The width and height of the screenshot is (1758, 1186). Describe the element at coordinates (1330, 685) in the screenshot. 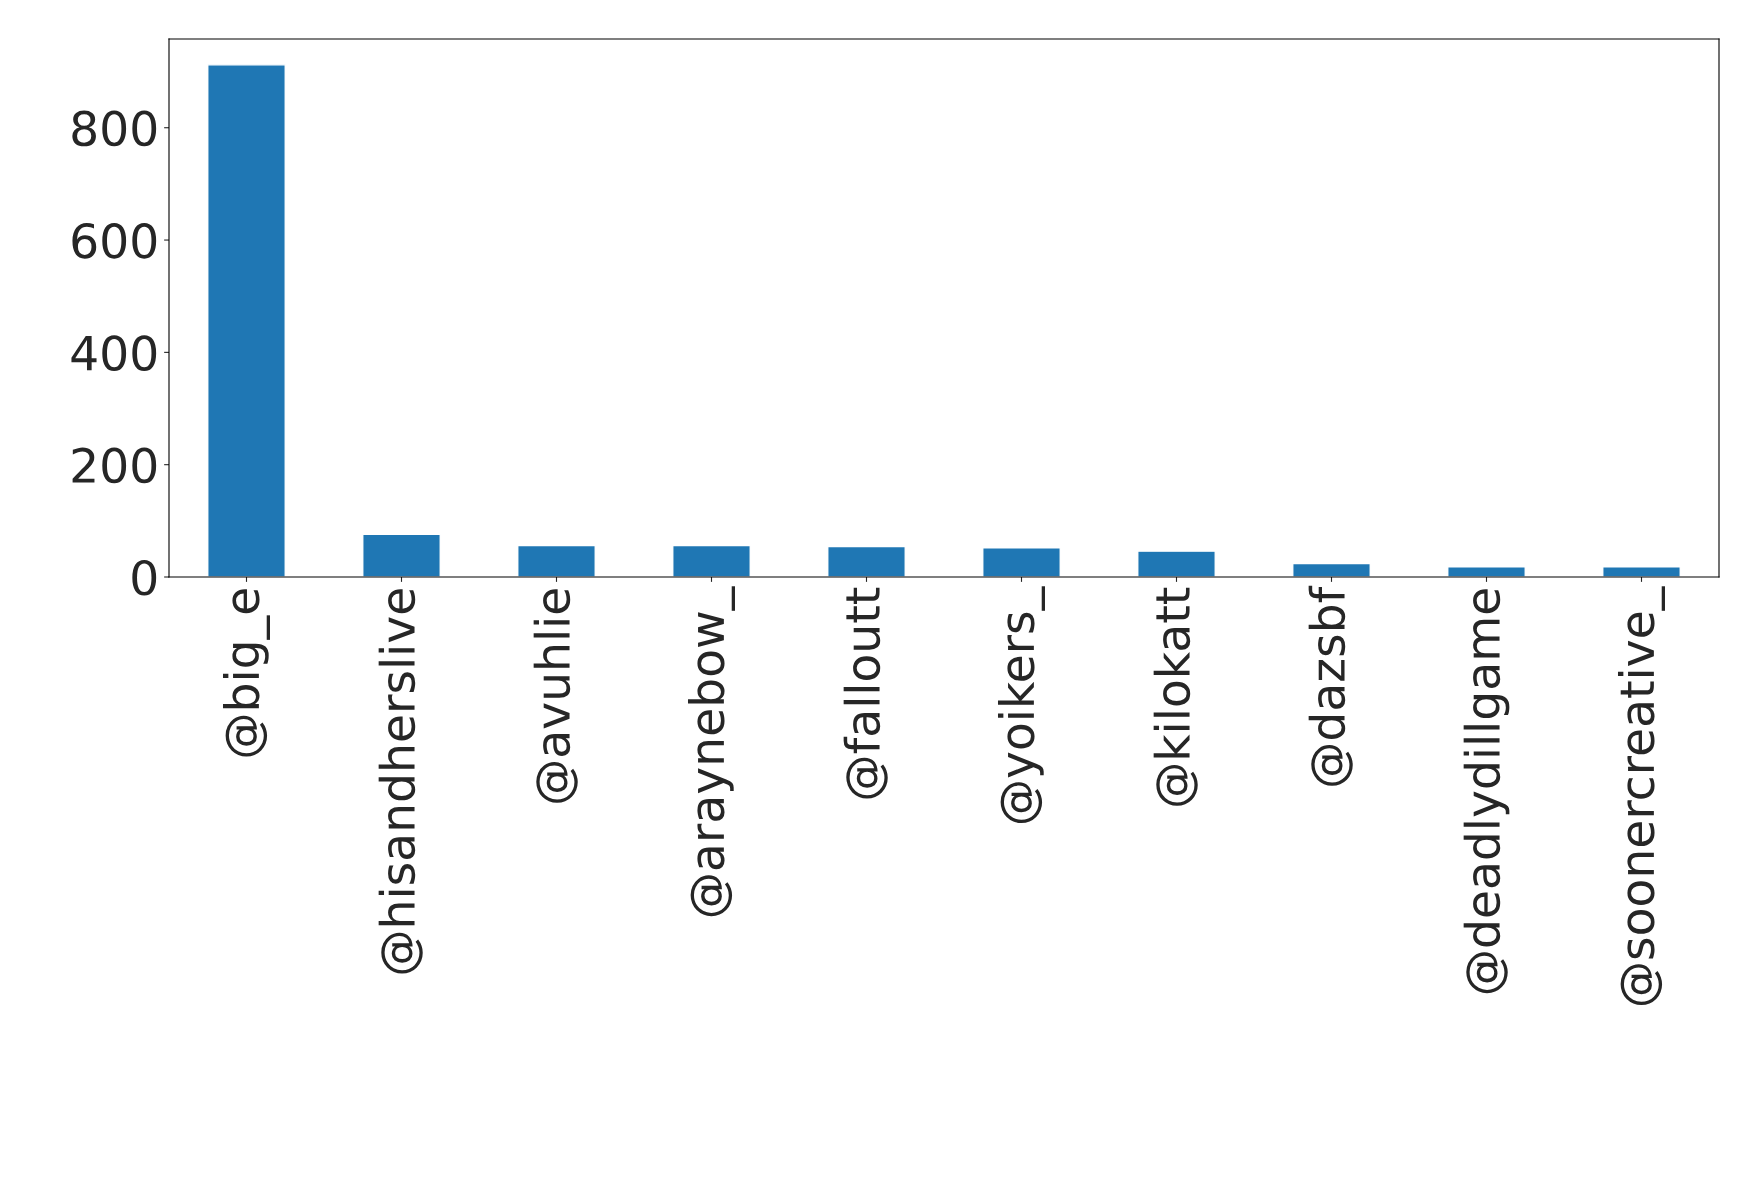

I see `x-tick-label: @dazsbf` at that location.